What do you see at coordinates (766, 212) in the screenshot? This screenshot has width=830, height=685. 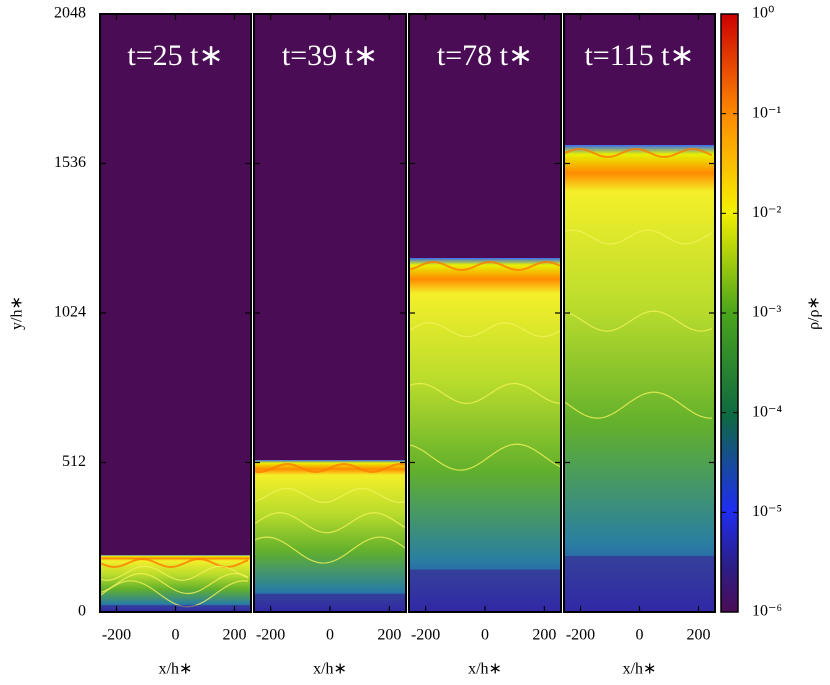 I see `colorbar-tick-label: 10⁻²` at bounding box center [766, 212].